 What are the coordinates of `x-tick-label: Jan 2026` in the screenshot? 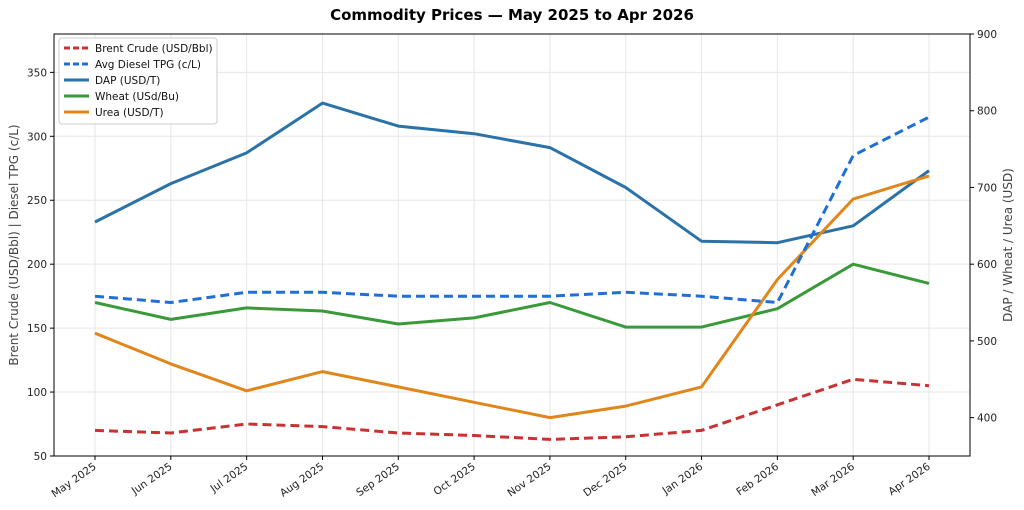 It's located at (683, 478).